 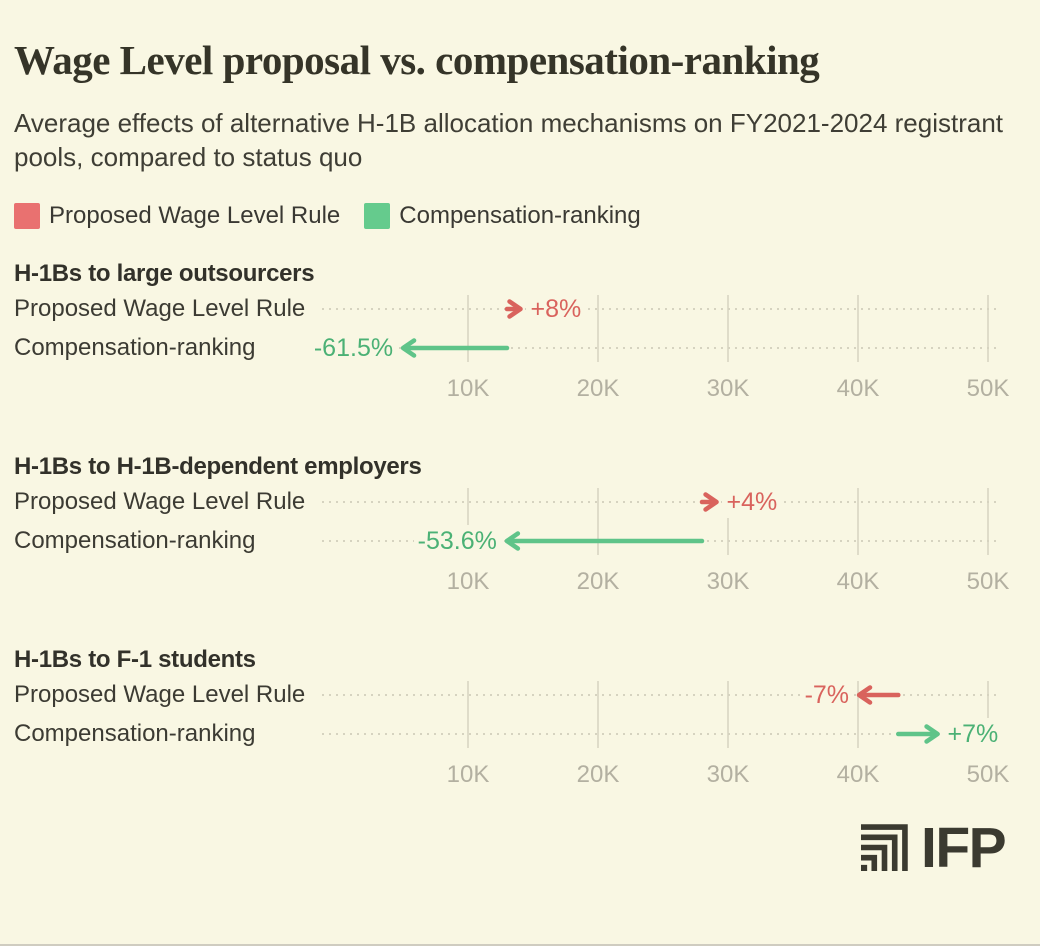 What do you see at coordinates (218, 466) in the screenshot?
I see `group-title: H-1Bs to H-1B-dependent employers` at bounding box center [218, 466].